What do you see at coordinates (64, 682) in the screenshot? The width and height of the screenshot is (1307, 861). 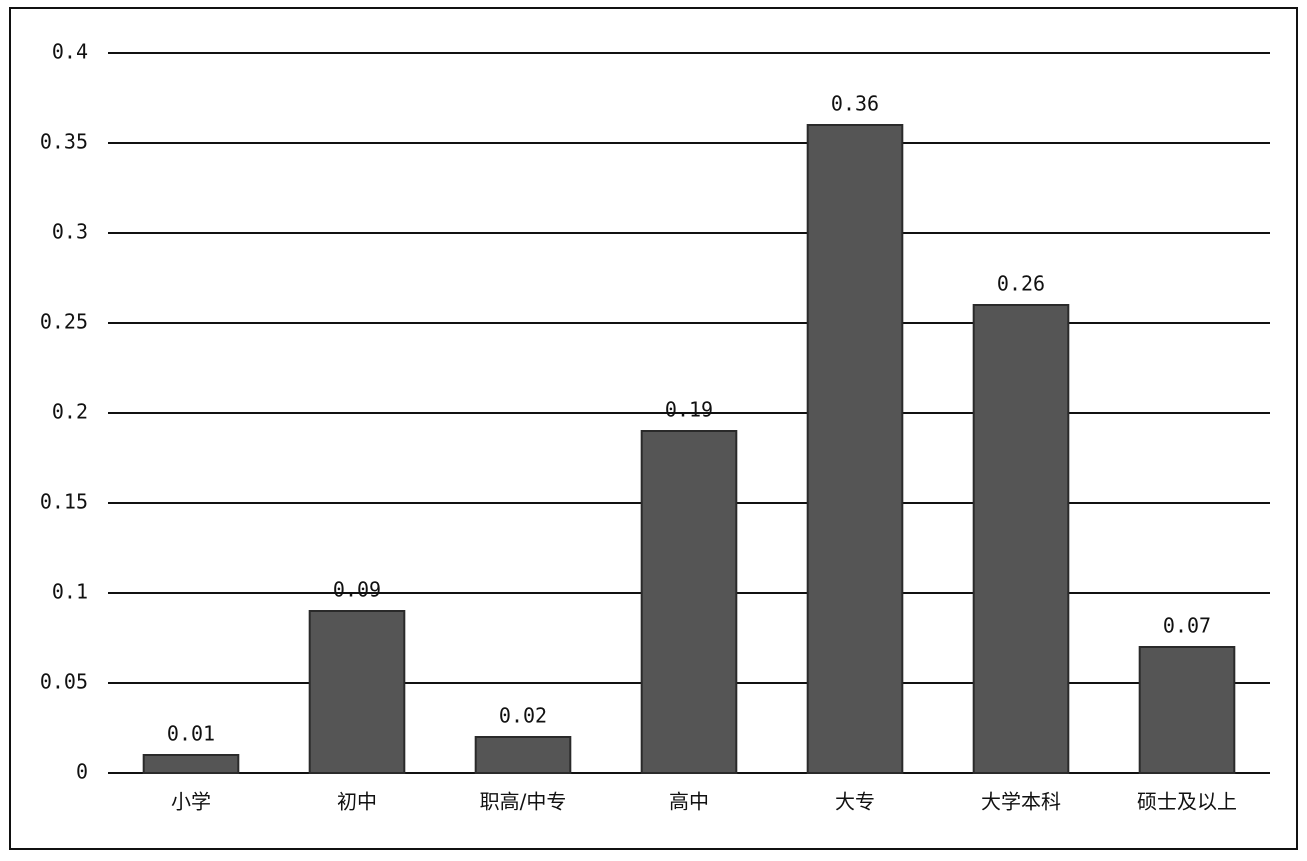 I see `y-tick-label: 0.05` at bounding box center [64, 682].